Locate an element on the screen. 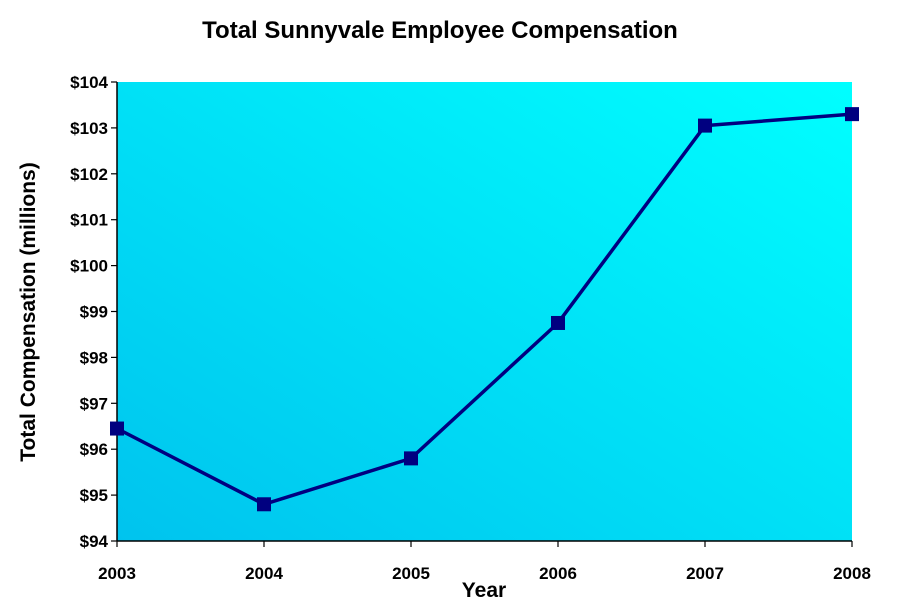  y-tick-label: $103 is located at coordinates (89, 128).